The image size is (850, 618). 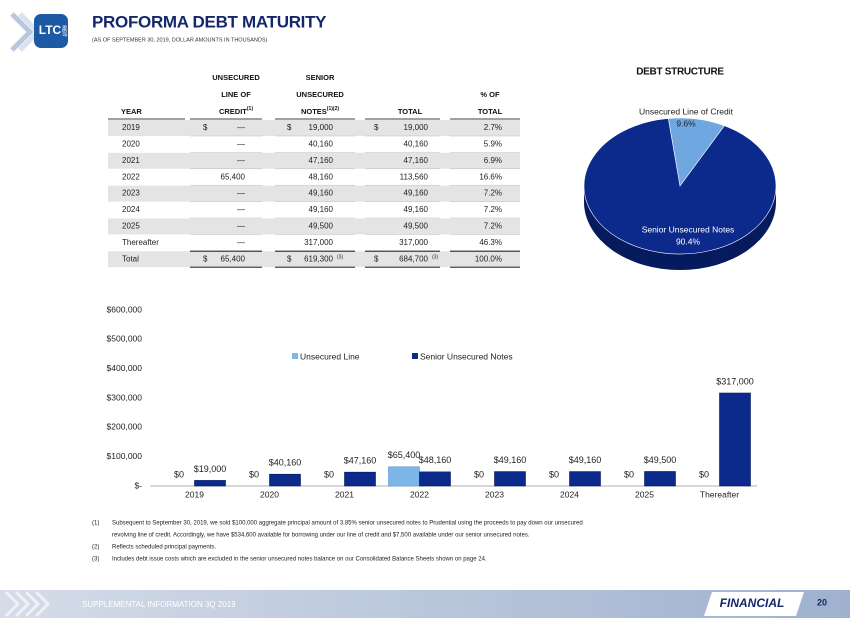 What do you see at coordinates (131, 127) in the screenshot?
I see `table-cell: 2019` at bounding box center [131, 127].